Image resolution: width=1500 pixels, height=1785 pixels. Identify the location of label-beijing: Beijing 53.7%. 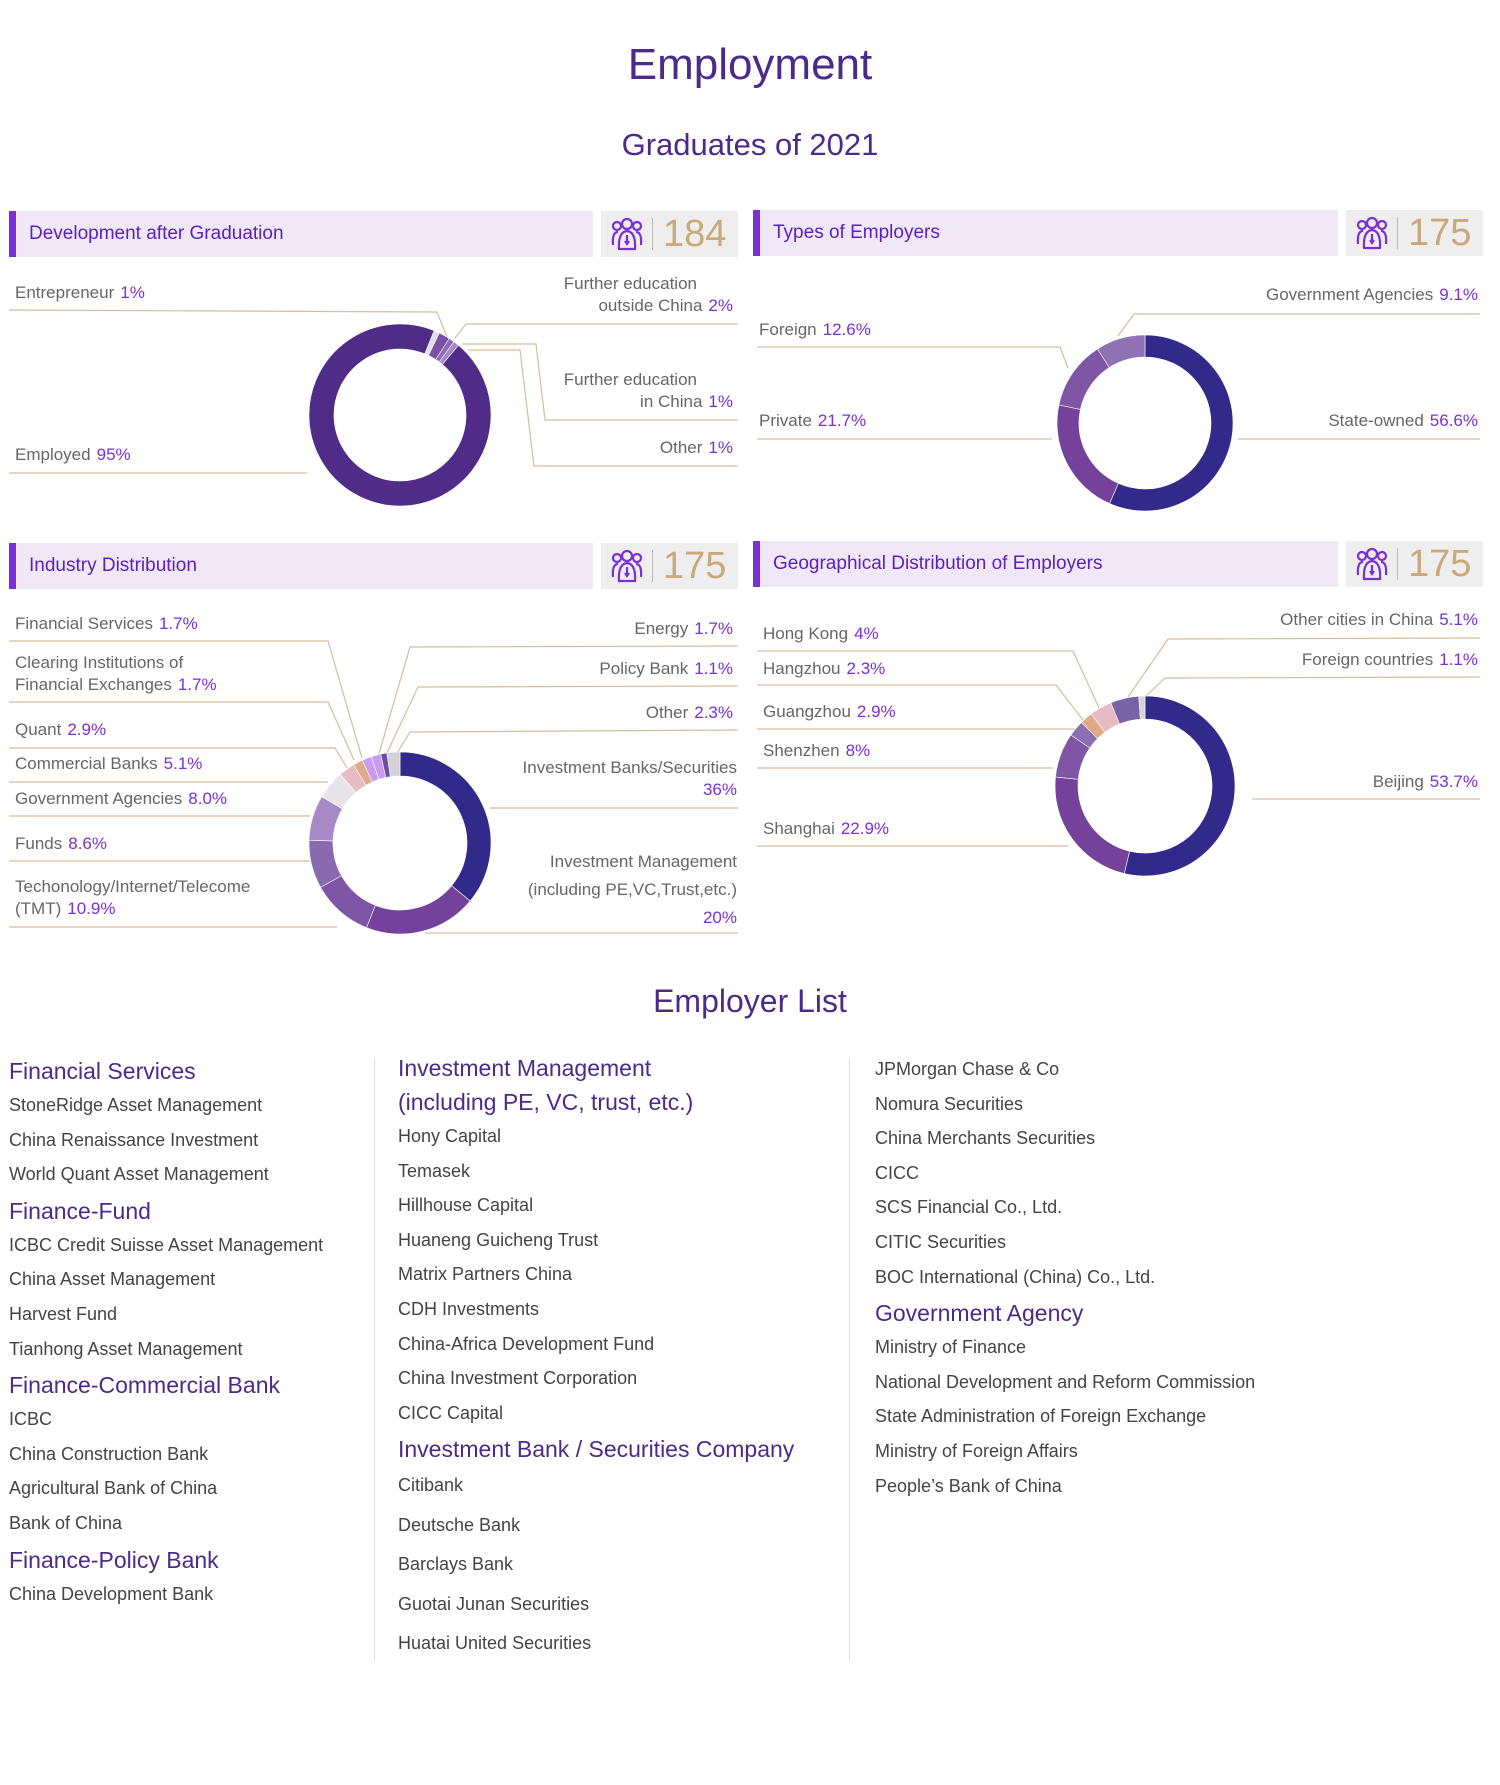
(1425, 781).